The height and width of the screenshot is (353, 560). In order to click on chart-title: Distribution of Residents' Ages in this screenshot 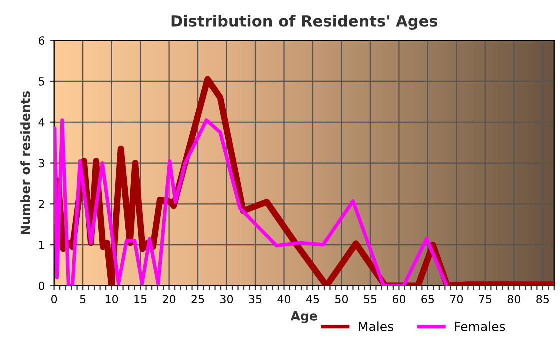, I will do `click(305, 22)`.